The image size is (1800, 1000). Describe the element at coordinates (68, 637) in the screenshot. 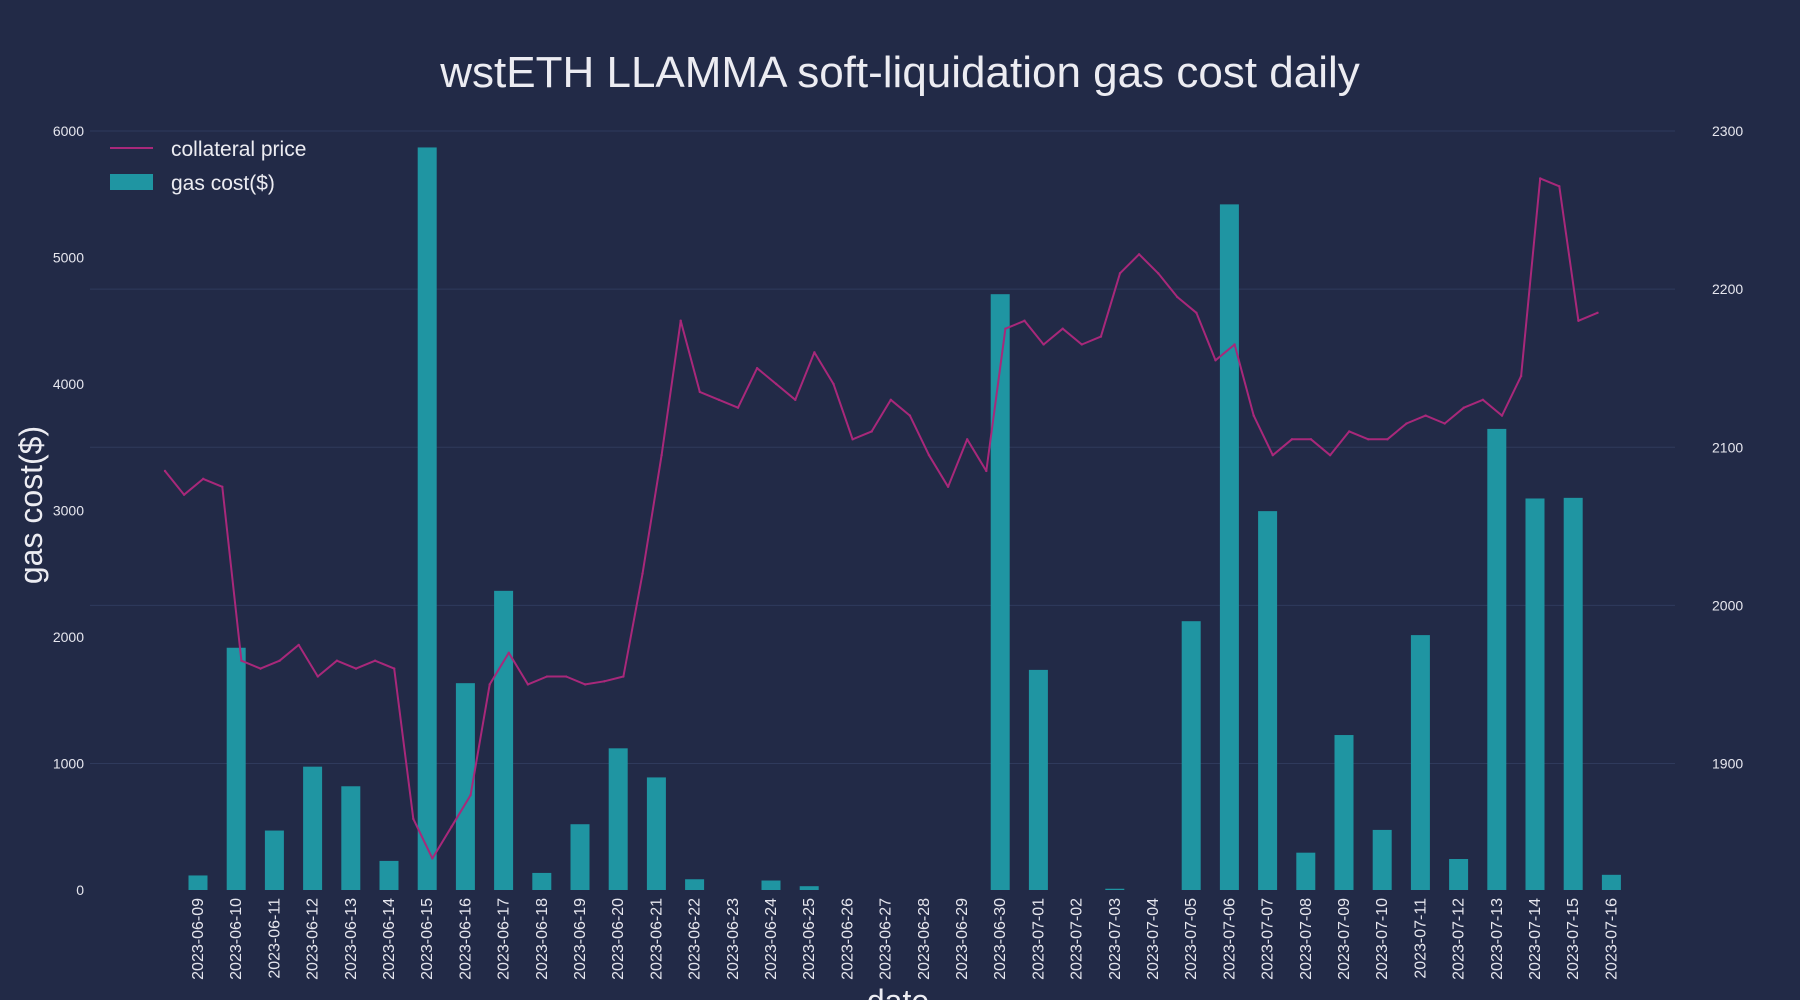

I see `y-left-tick-label: 2000` at that location.